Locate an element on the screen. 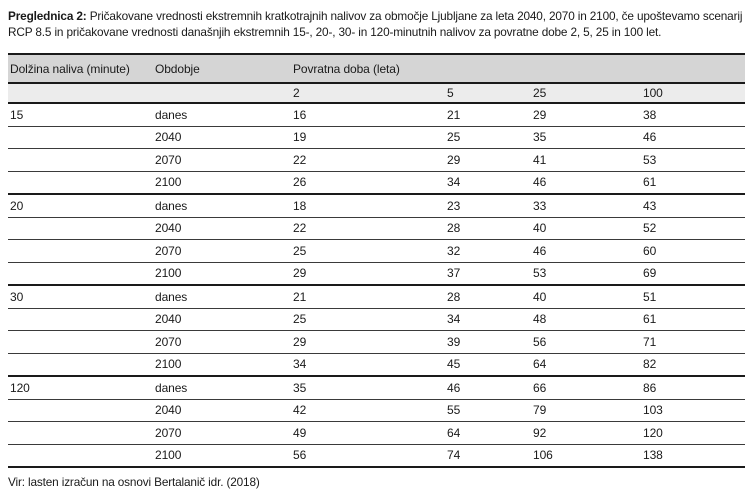 This screenshot has width=751, height=499. value-cell: 55 is located at coordinates (488, 410).